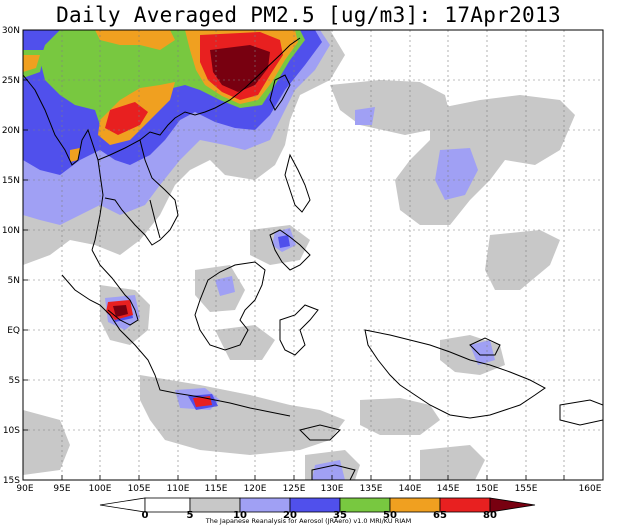 The image size is (617, 529). Describe the element at coordinates (410, 489) in the screenshot. I see `lon-label: 140E` at that location.